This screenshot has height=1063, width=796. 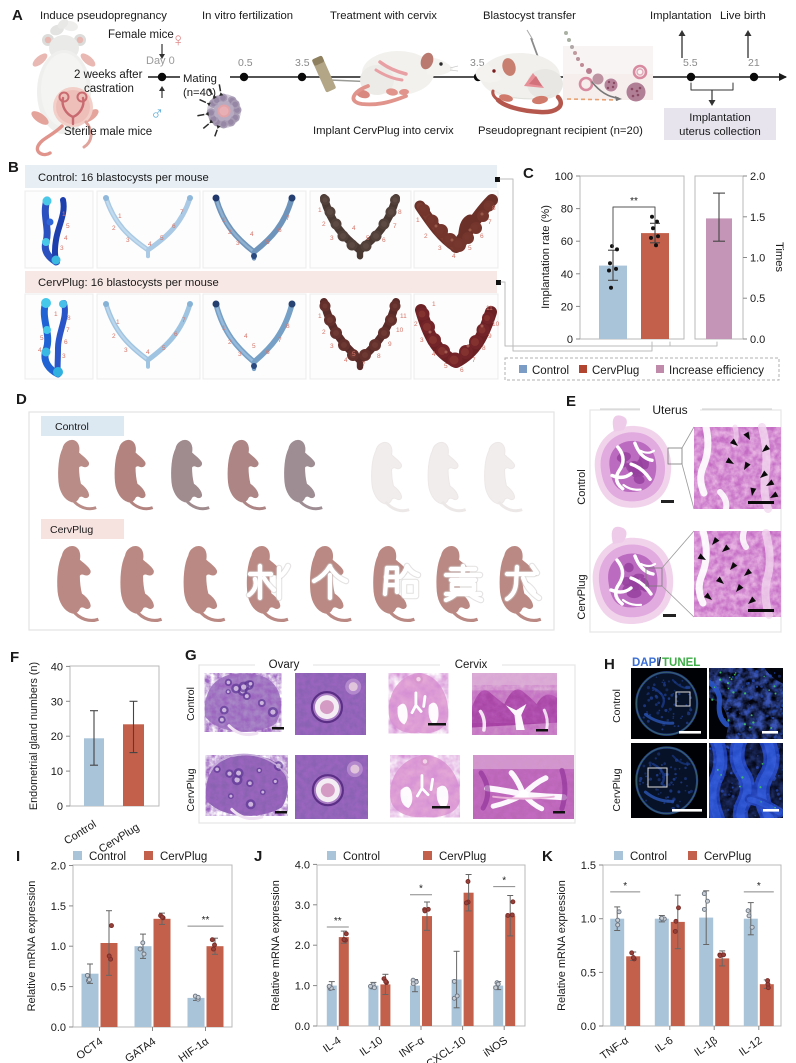 What do you see at coordinates (258, 856) in the screenshot?
I see `svg-text: J` at bounding box center [258, 856].